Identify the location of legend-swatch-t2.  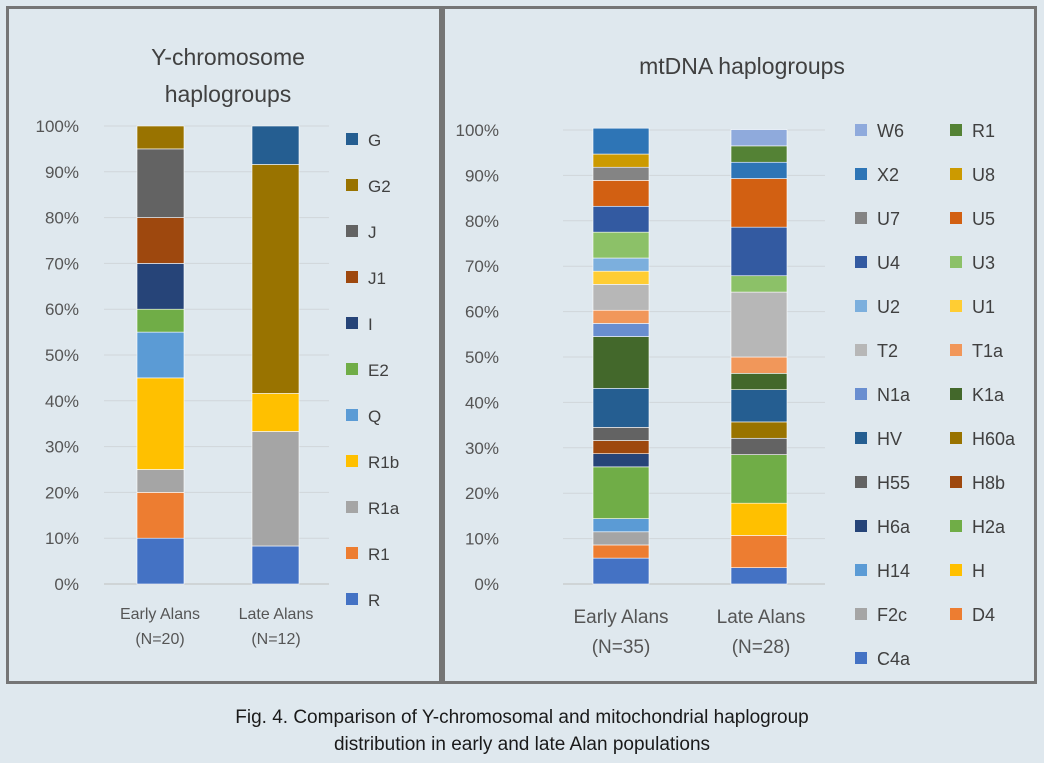
(861, 350).